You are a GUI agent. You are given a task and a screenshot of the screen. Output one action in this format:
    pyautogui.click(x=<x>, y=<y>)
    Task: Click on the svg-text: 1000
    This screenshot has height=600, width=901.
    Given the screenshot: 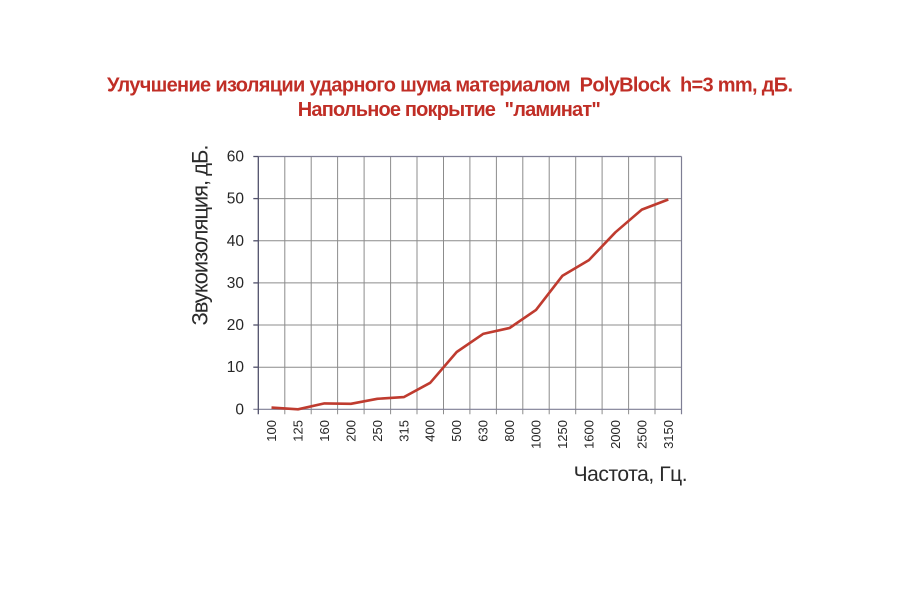 What is the action you would take?
    pyautogui.click(x=536, y=434)
    